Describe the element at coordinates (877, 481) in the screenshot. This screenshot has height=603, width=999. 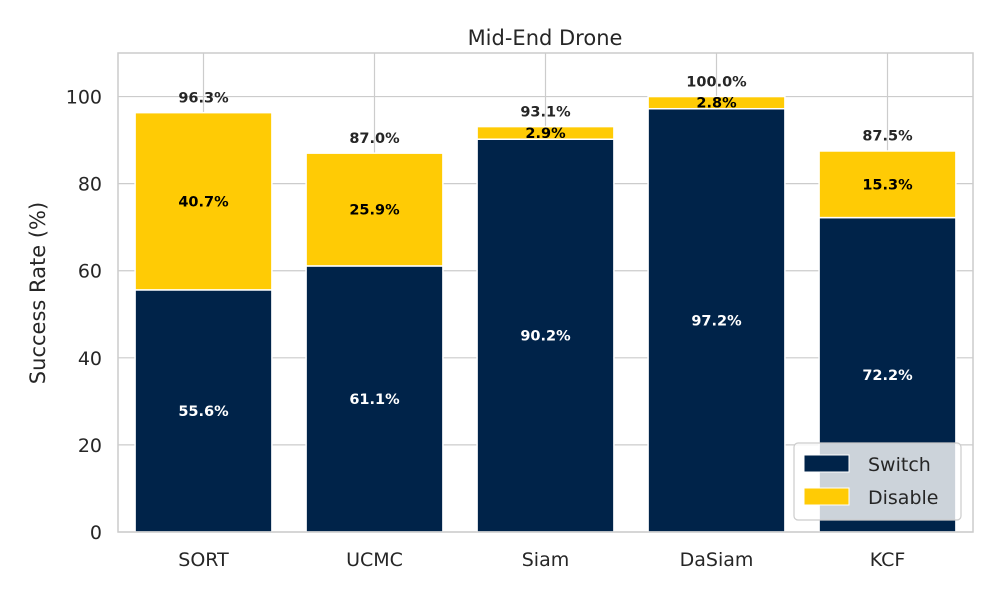
I see `legend: Switch Disable` at that location.